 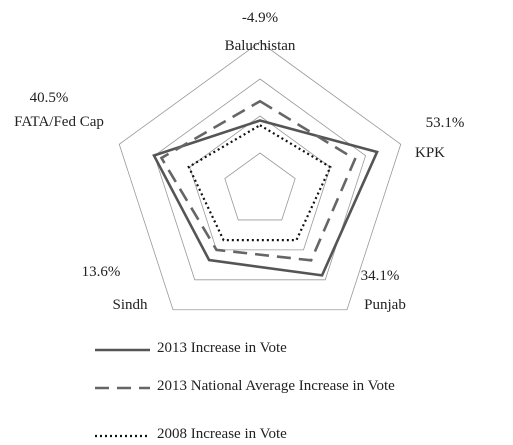 I want to click on value-label: -4.9%, so click(x=260, y=18).